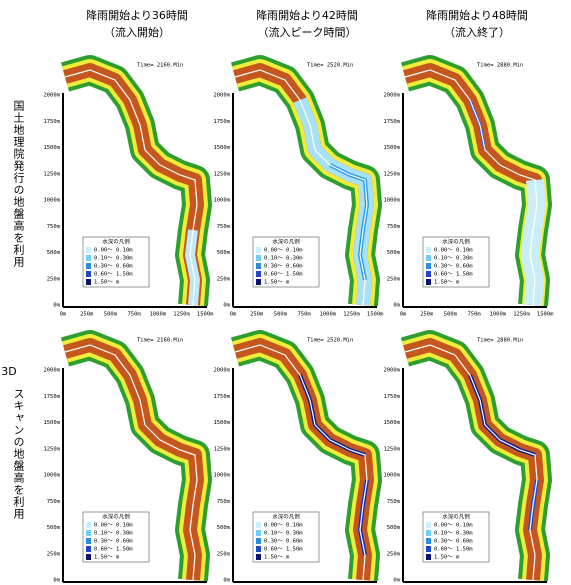  Describe the element at coordinates (137, 15) in the screenshot. I see `column-title: 降雨開始より36時間` at that location.